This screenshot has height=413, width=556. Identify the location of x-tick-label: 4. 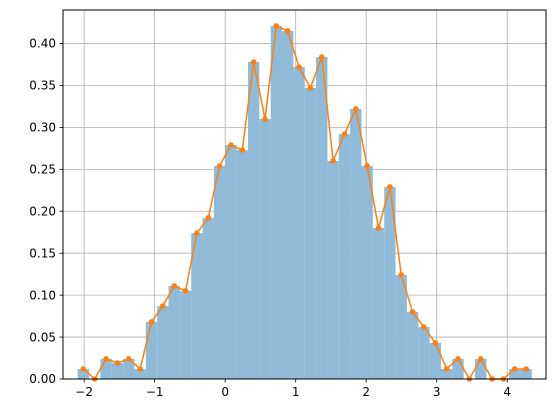
(507, 392).